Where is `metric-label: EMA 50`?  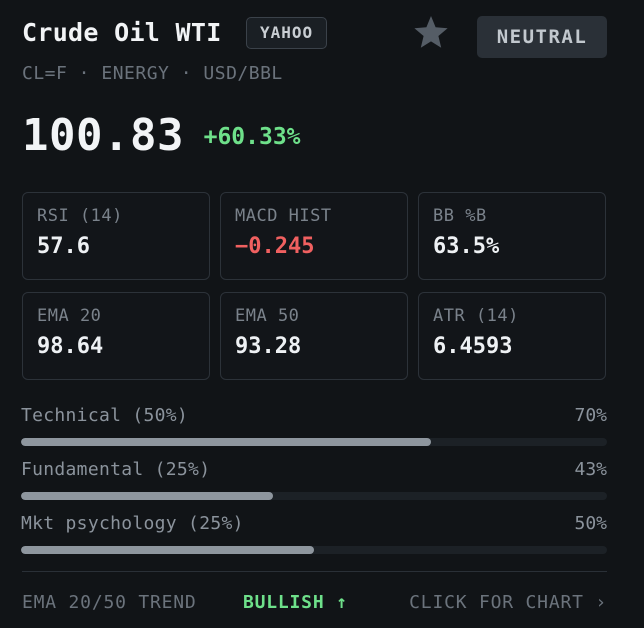 metric-label: EMA 50 is located at coordinates (267, 316).